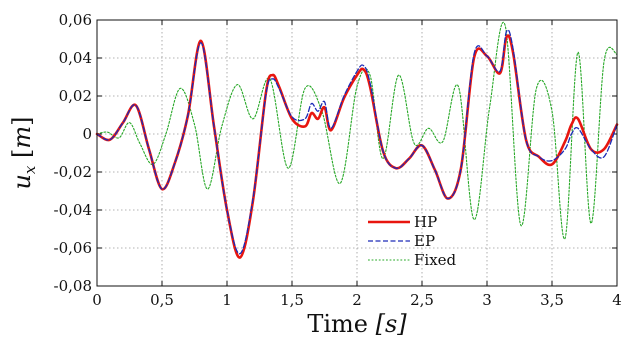 Image resolution: width=622 pixels, height=338 pixels. Describe the element at coordinates (424, 241) in the screenshot. I see `legend-label-ep: EP` at that location.